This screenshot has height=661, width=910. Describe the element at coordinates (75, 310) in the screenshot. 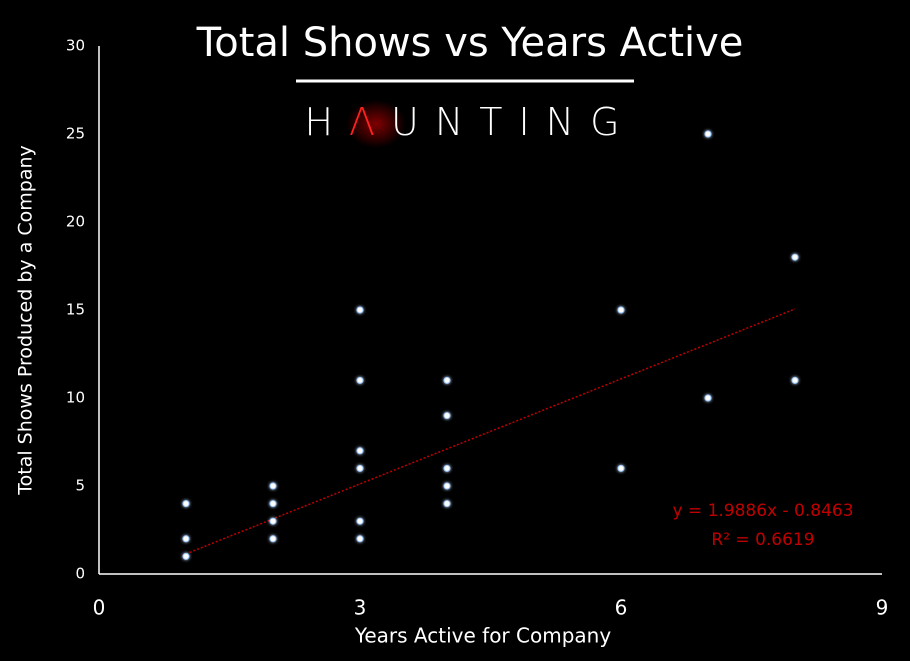

I see `y-tick-label: 15` at that location.